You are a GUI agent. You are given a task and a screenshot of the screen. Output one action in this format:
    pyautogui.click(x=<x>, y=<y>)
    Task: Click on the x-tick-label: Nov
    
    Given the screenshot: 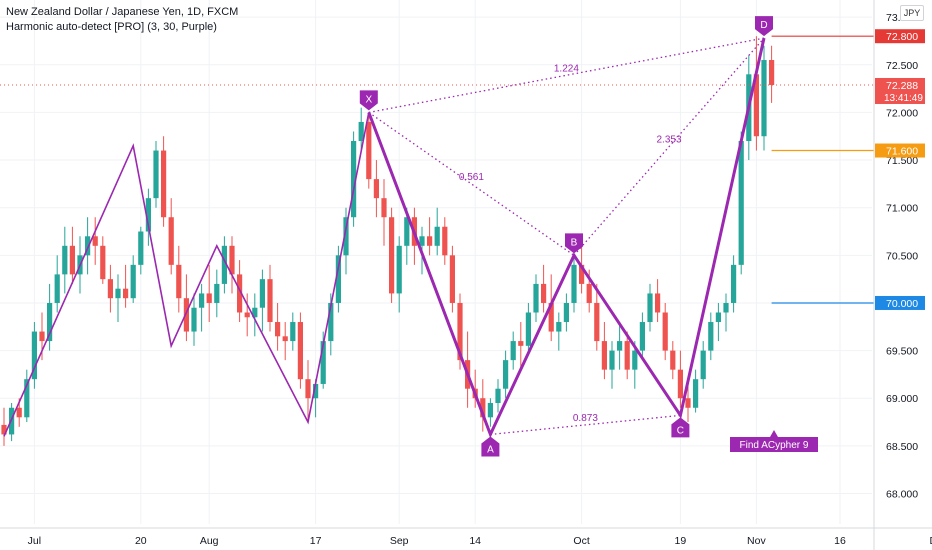 What is the action you would take?
    pyautogui.click(x=756, y=541)
    